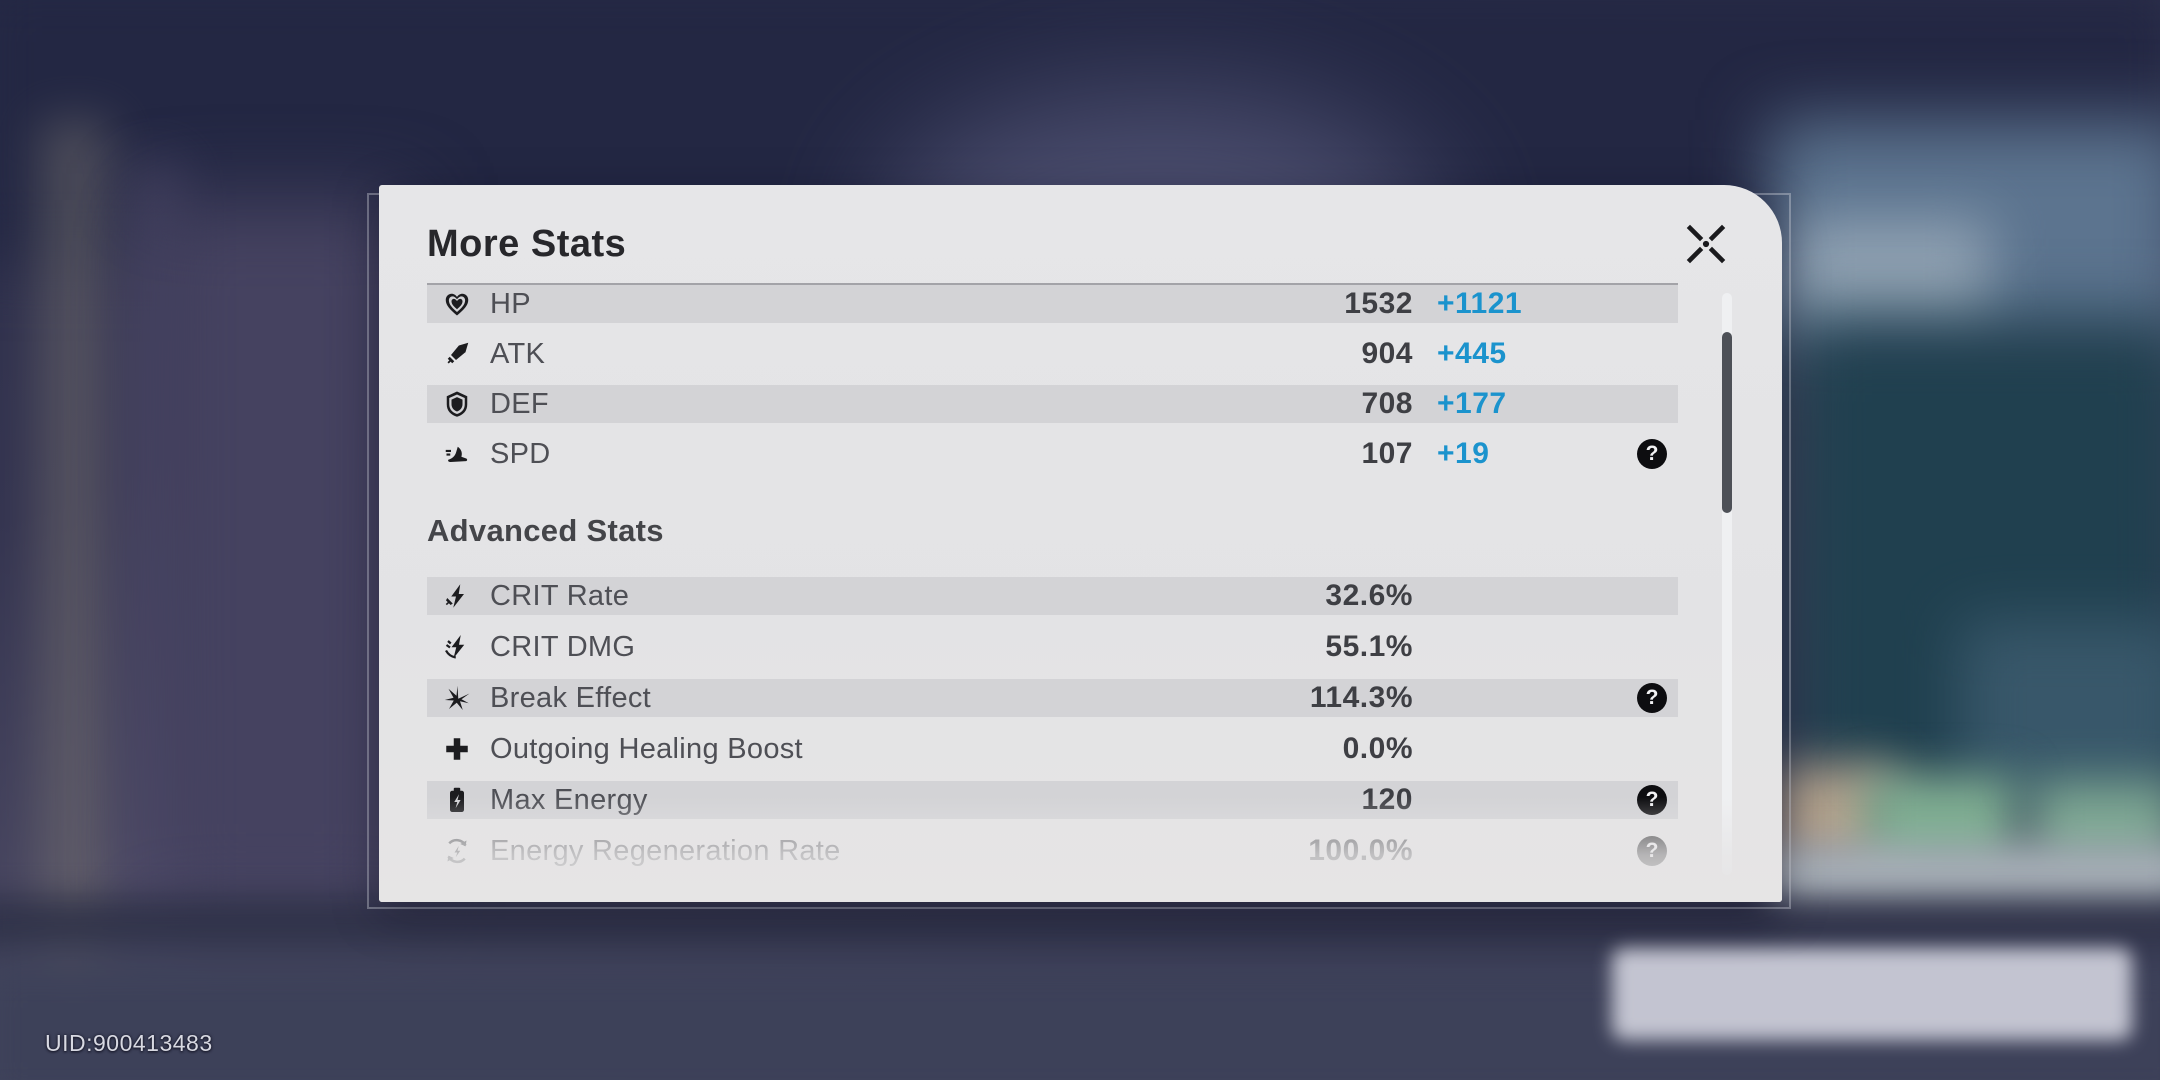  What do you see at coordinates (457, 304) in the screenshot?
I see `hp-heart-icon` at bounding box center [457, 304].